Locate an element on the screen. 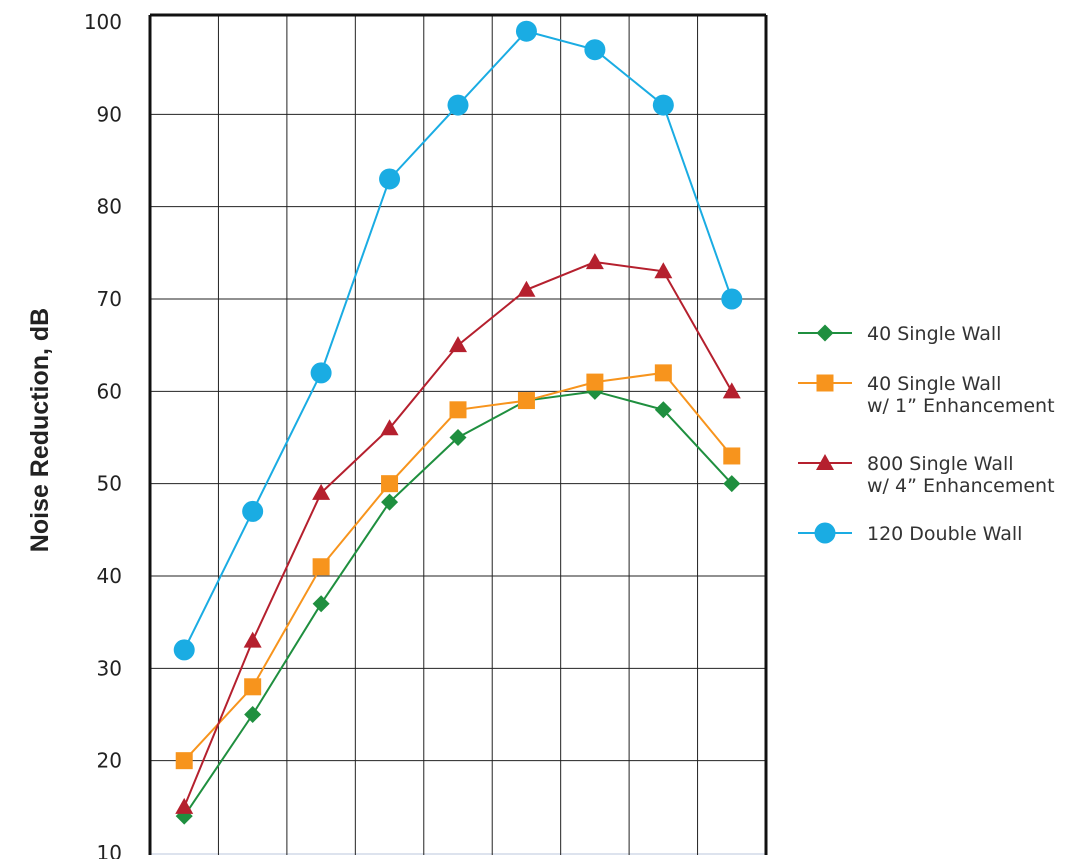 The width and height of the screenshot is (1091, 859). y-axis-ticks: 10 20 30 40 50 60 70 80 90 100 is located at coordinates (103, 434).